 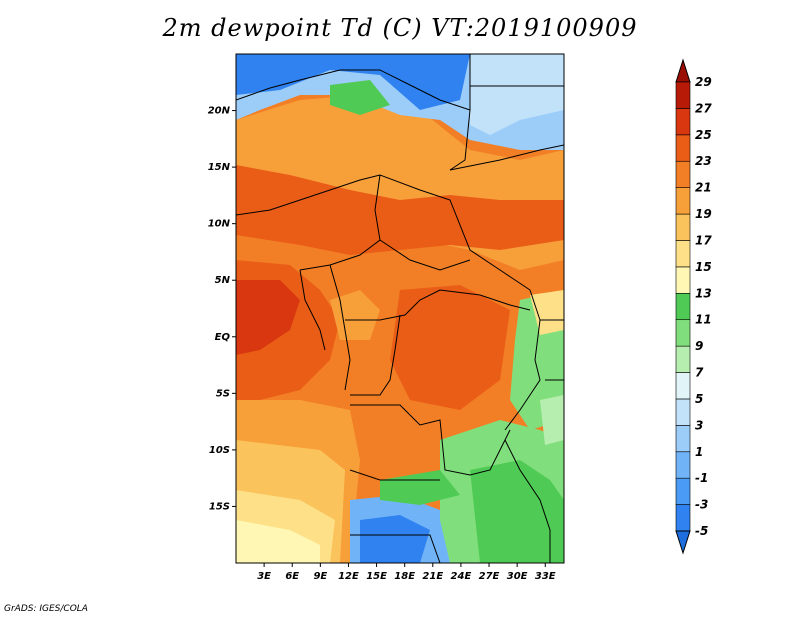 I want to click on lon-tick-label: 15E, so click(x=376, y=576).